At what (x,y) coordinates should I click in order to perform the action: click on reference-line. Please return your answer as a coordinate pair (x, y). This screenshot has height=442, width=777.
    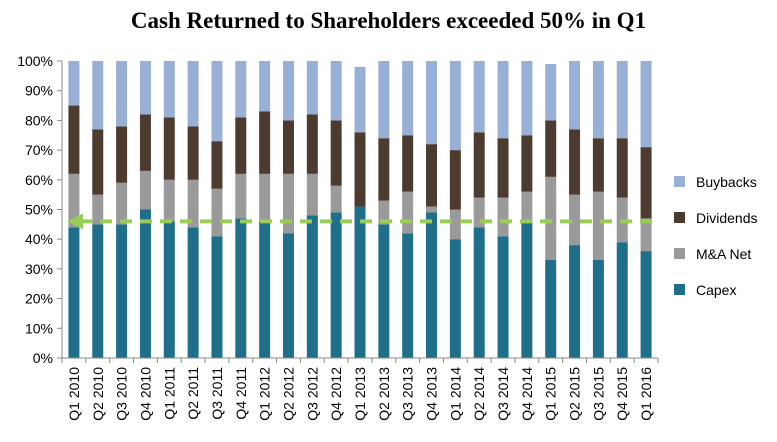
    Looking at the image, I should click on (360, 221).